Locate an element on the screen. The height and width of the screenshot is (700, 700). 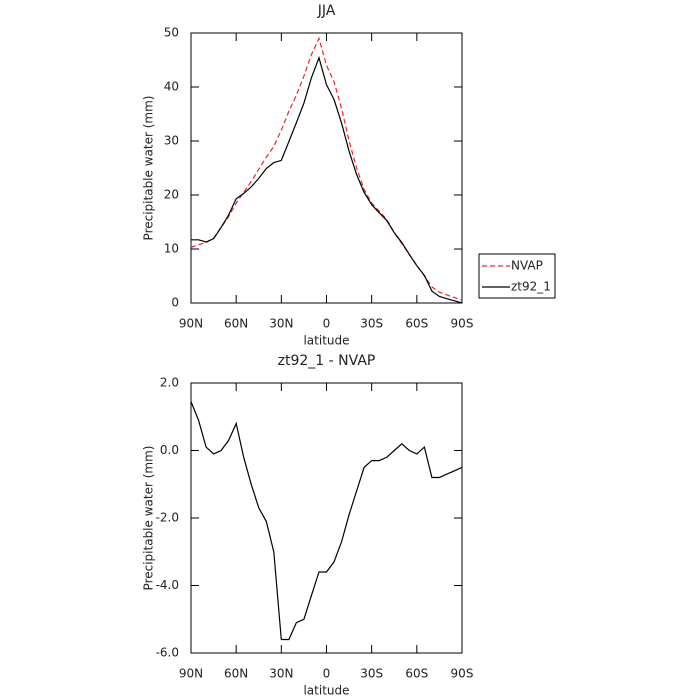
y-tick-label: 50 is located at coordinates (171, 33).